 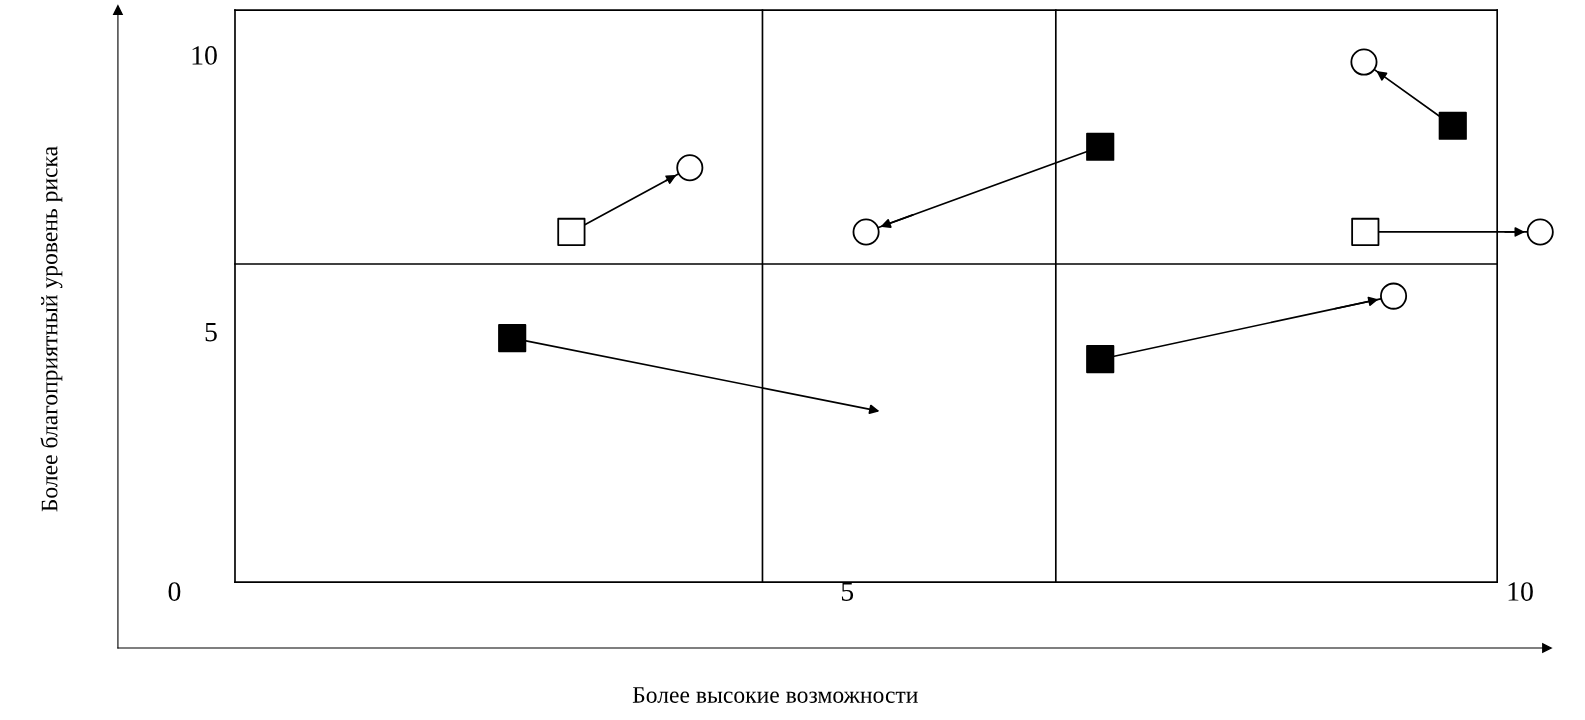 I want to click on x-tick-label: 10, so click(x=1520, y=591).